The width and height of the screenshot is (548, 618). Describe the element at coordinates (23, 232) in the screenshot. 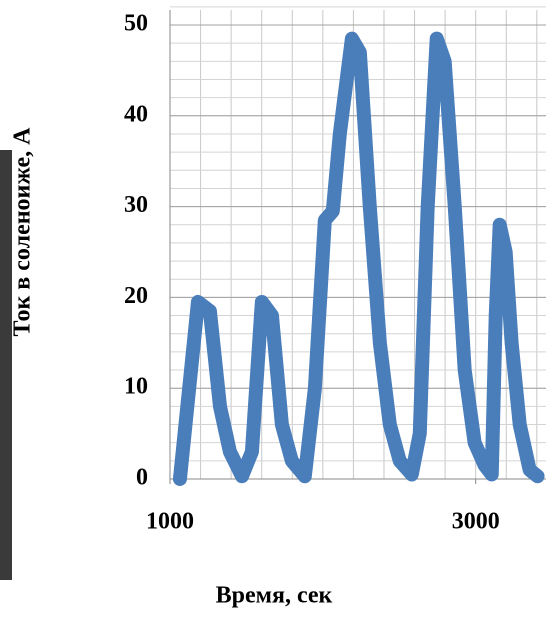

I see `y-axis-label: Ток в соленоиже, А` at that location.